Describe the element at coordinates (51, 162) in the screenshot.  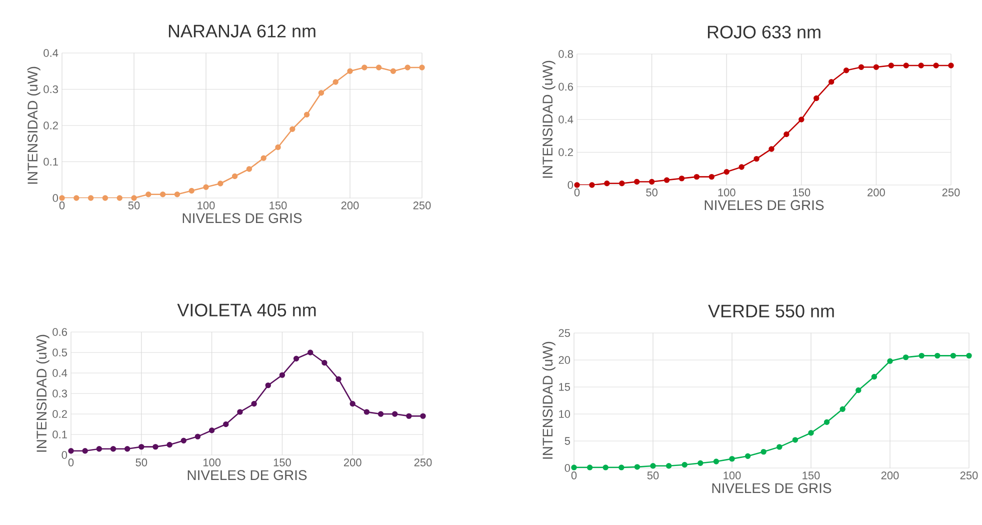
I see `y-tick-label: 0.1` at that location.